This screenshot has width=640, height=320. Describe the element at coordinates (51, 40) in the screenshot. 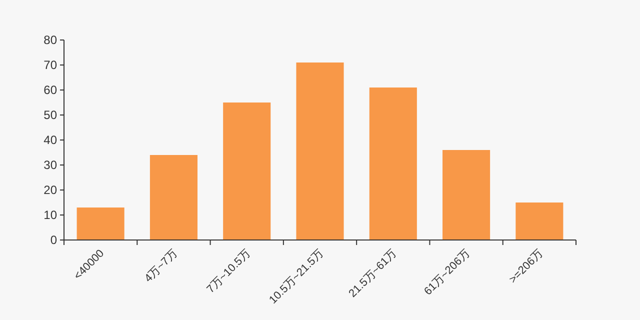

I see `y-tick-label: 80` at that location.